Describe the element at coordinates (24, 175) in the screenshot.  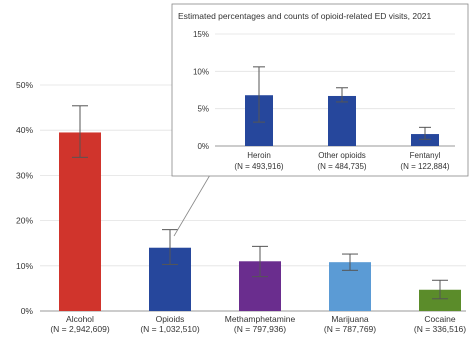
I see `y-tick-label: 30%` at that location.